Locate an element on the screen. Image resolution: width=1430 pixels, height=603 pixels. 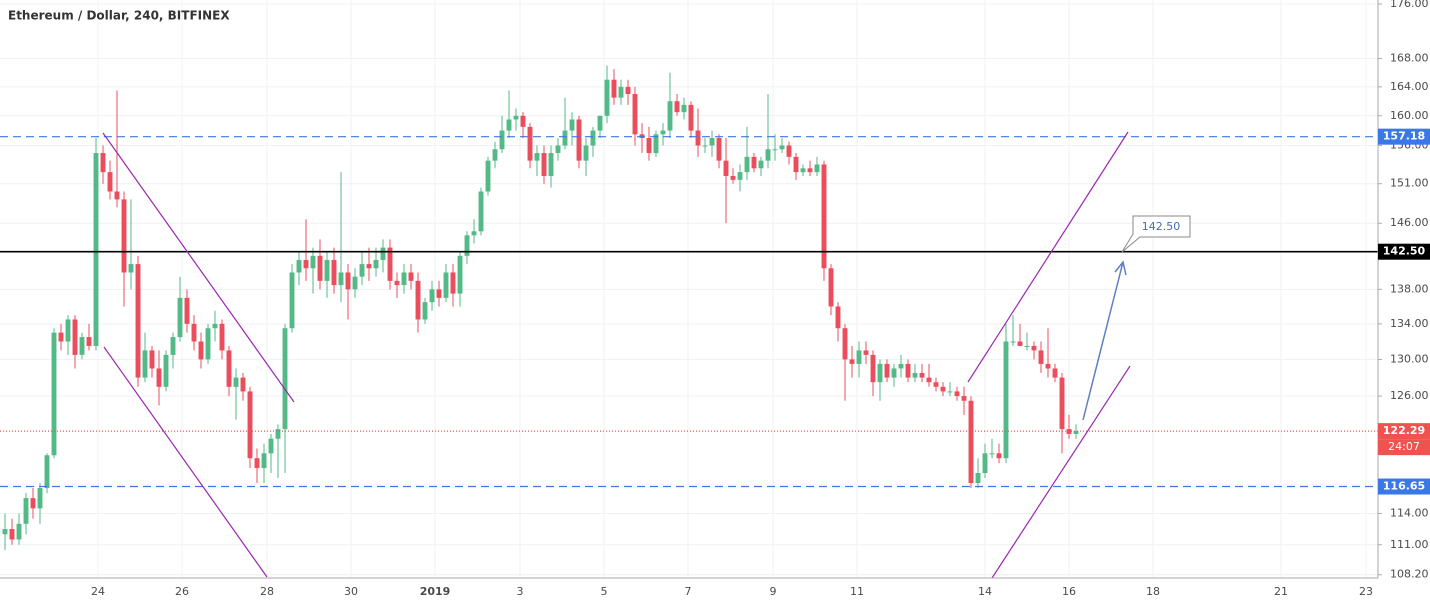
y-tick-label: 138.00 is located at coordinates (1409, 288).